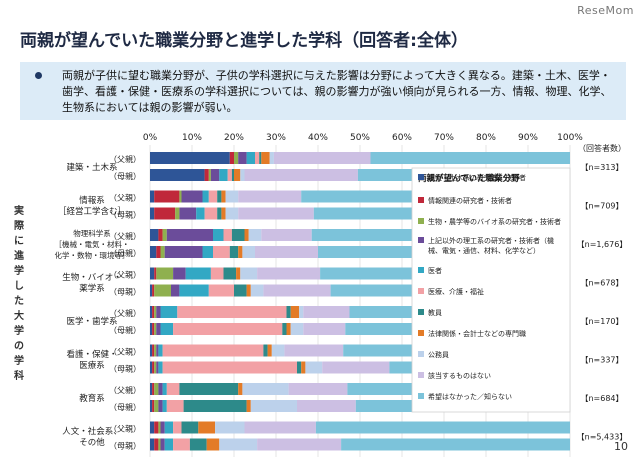 This screenshot has width=640, height=457. What do you see at coordinates (601, 167) in the screenshot?
I see `n-count-label: 【n=313】` at bounding box center [601, 167].